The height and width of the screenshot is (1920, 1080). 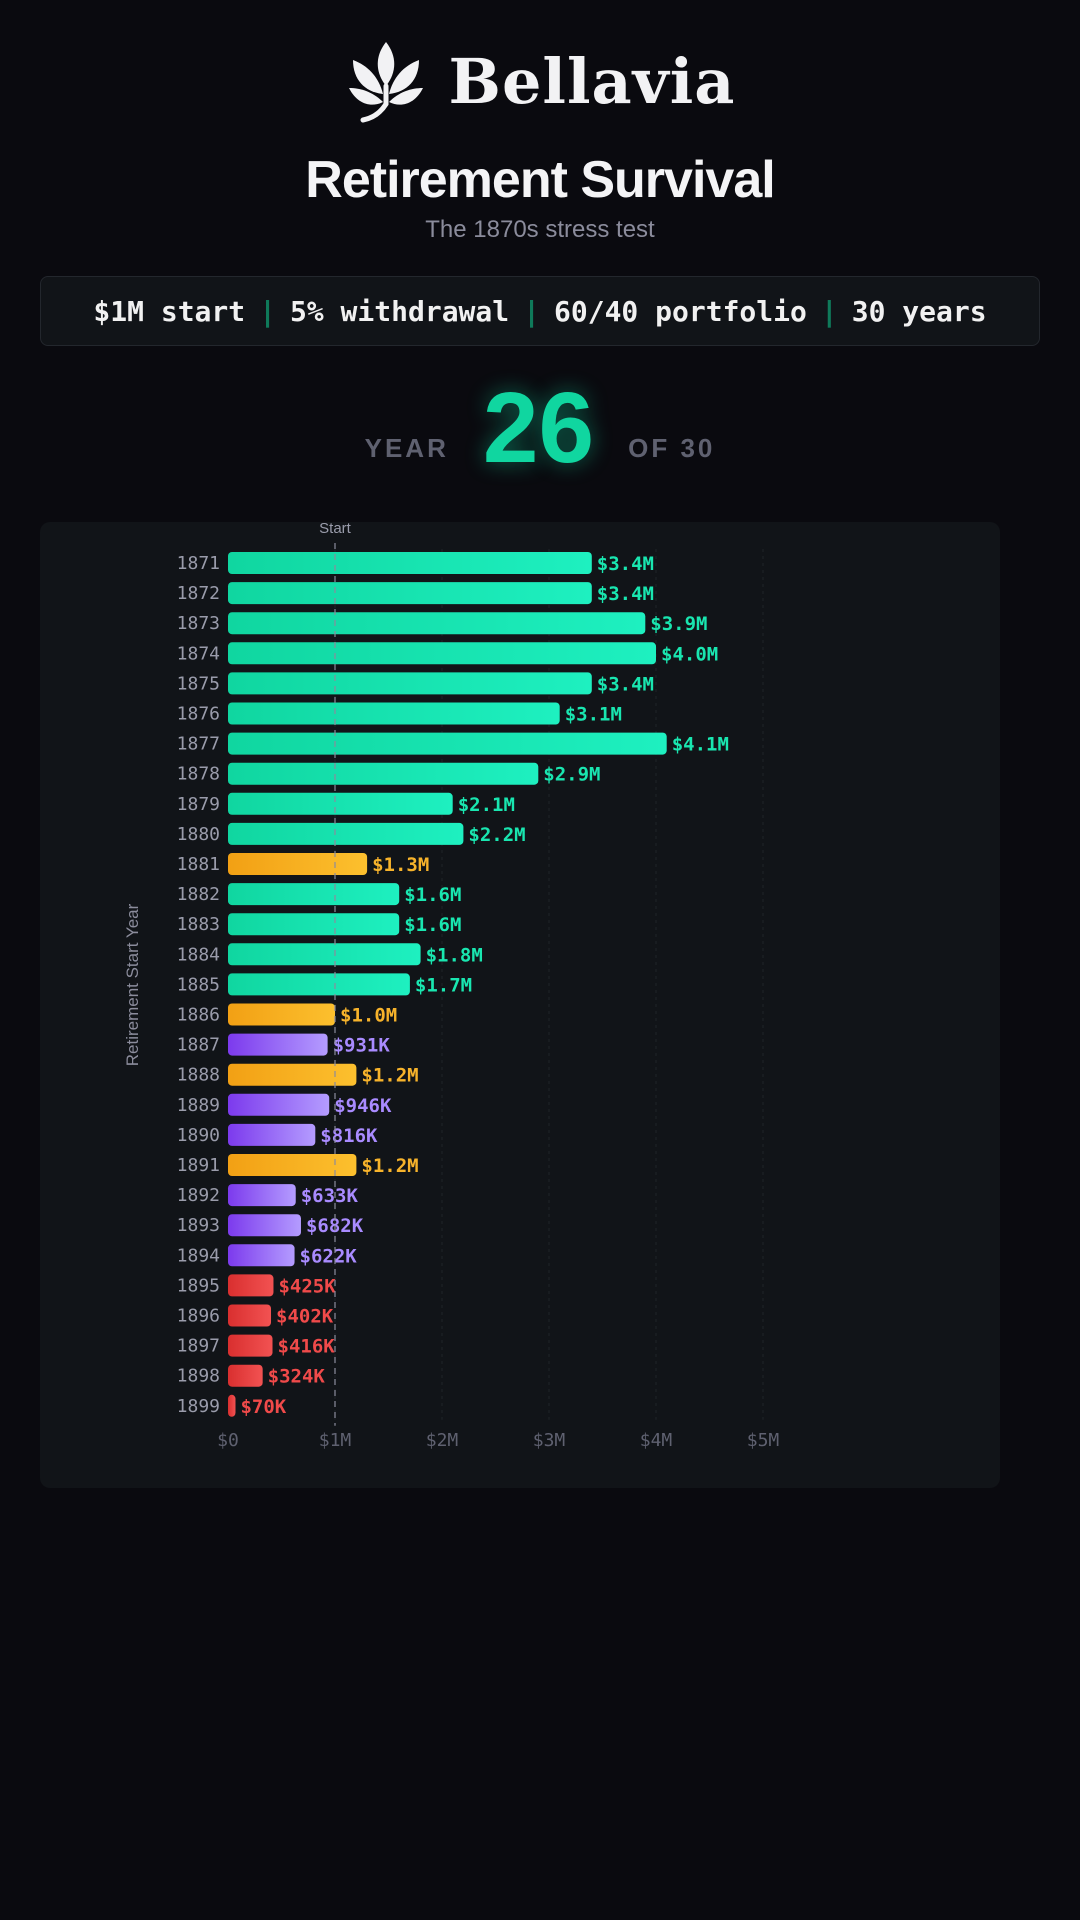 I want to click on param-withdrawal: 5% withdrawal, so click(x=399, y=311).